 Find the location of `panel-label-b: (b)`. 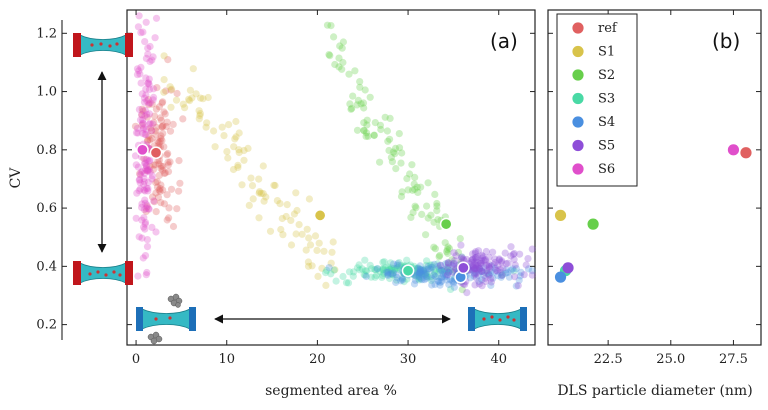

panel-label-b: (b) is located at coordinates (726, 41).